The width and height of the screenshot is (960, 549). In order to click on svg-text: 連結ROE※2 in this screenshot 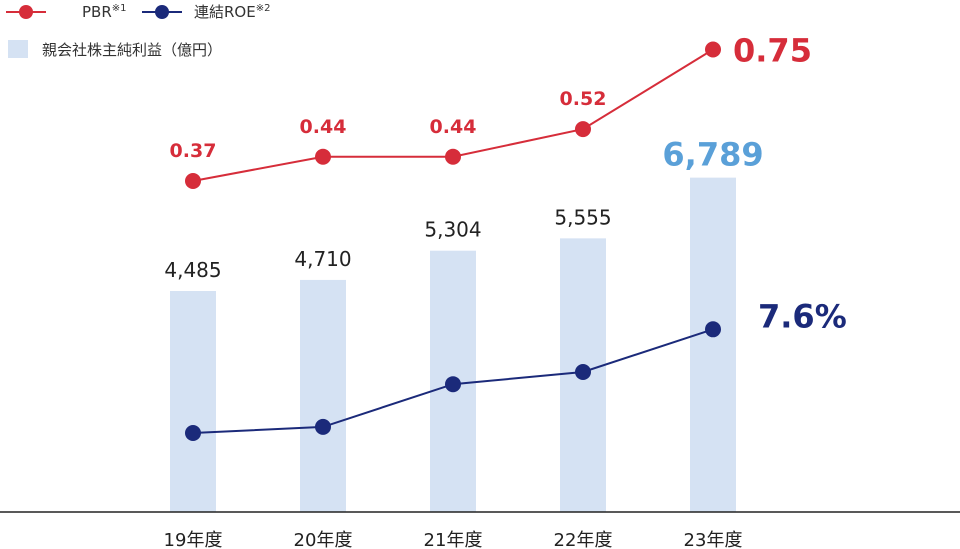, I will do `click(232, 12)`.